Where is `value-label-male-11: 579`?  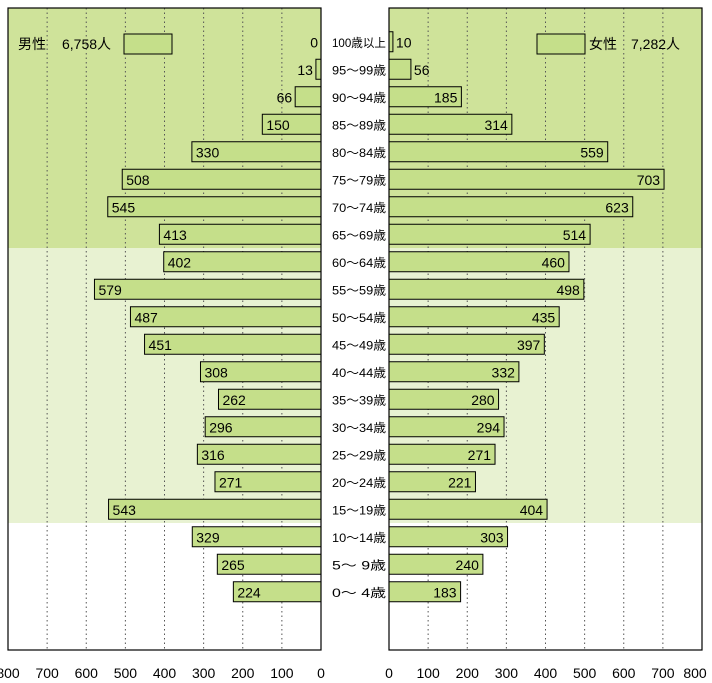
value-label-male-11: 579 is located at coordinates (110, 290).